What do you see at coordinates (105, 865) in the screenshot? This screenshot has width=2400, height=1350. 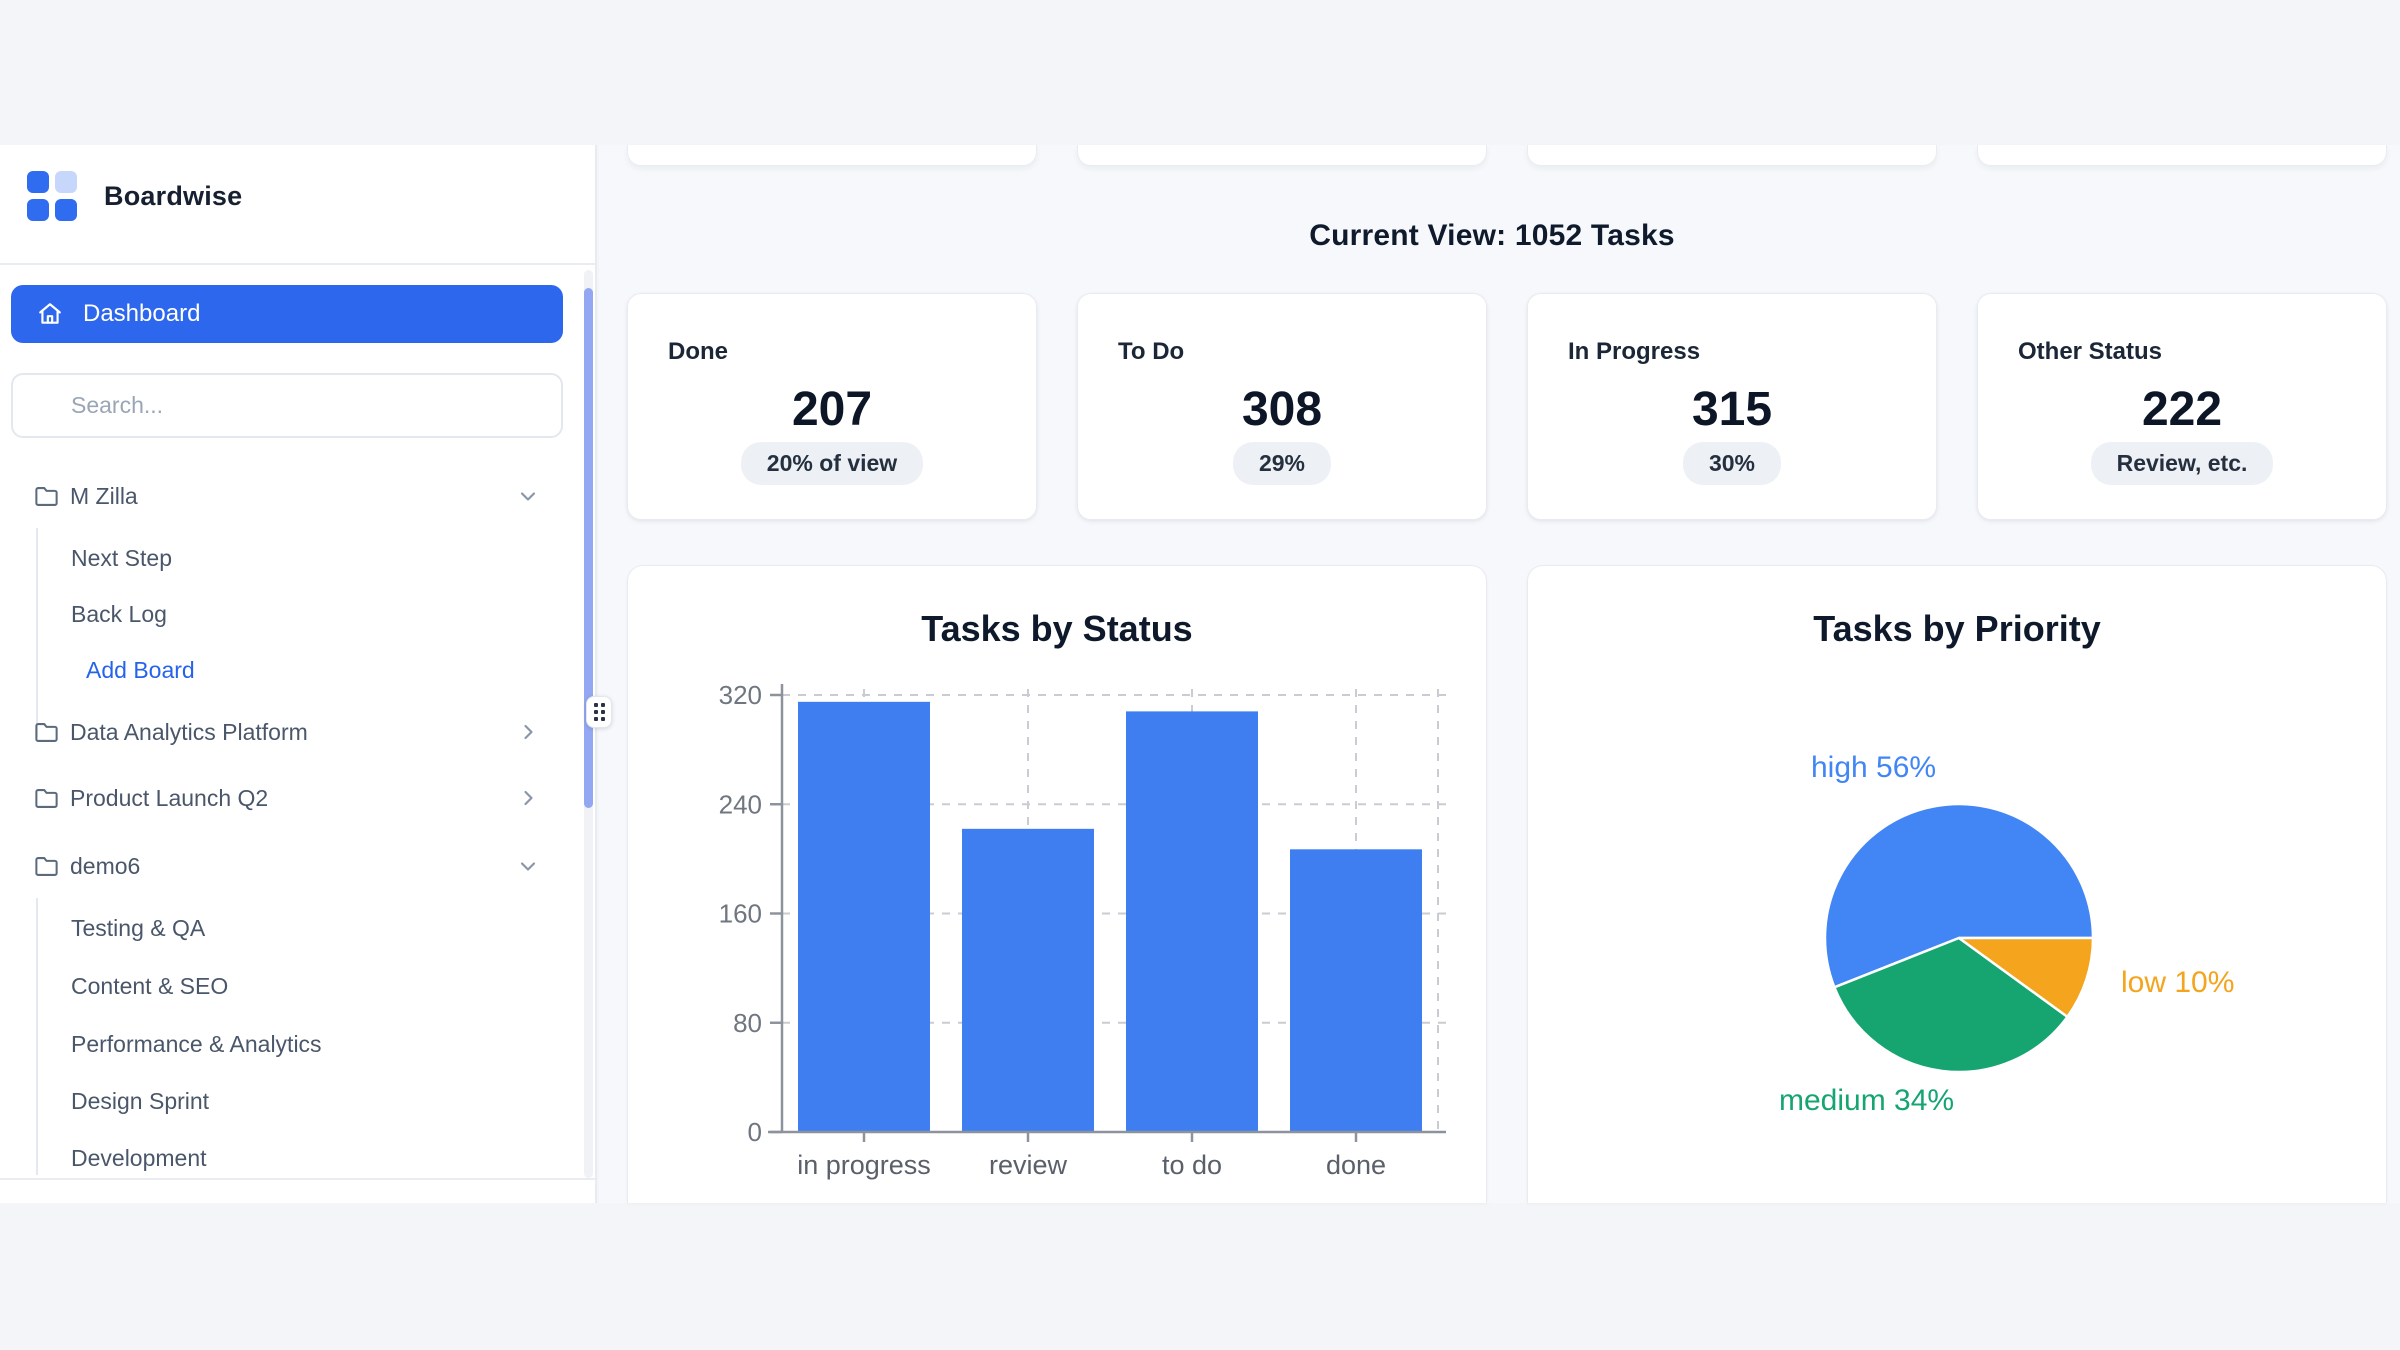 I see `sidebar-item-label: demo6` at bounding box center [105, 865].